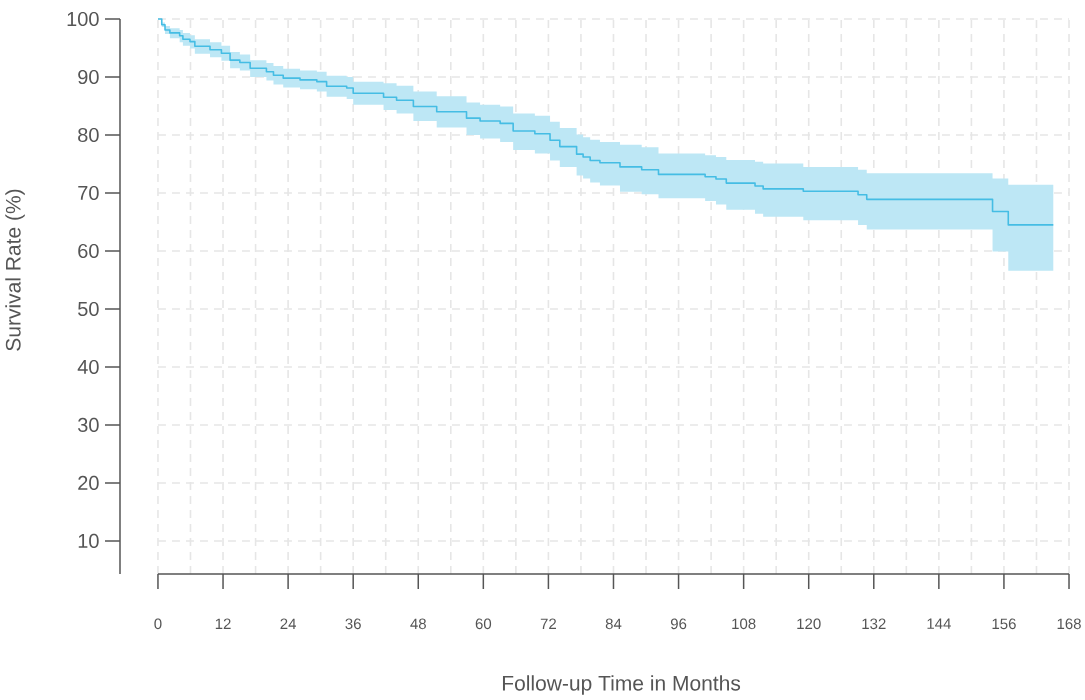  What do you see at coordinates (809, 624) in the screenshot?
I see `x-tick-label: 120` at bounding box center [809, 624].